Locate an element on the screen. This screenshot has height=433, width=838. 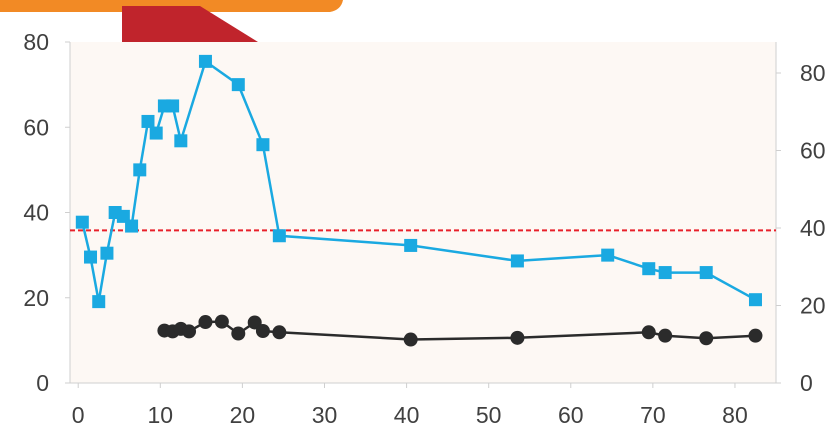
y-left-tick-label: 60 is located at coordinates (36, 127).